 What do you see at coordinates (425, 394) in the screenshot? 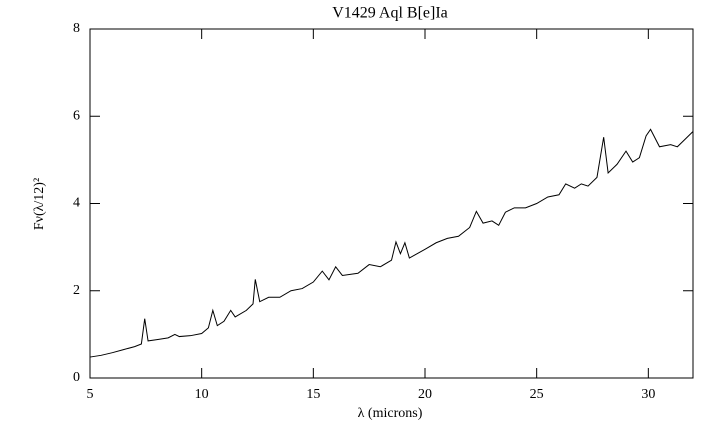
I see `x-tick-label: 20` at bounding box center [425, 394].